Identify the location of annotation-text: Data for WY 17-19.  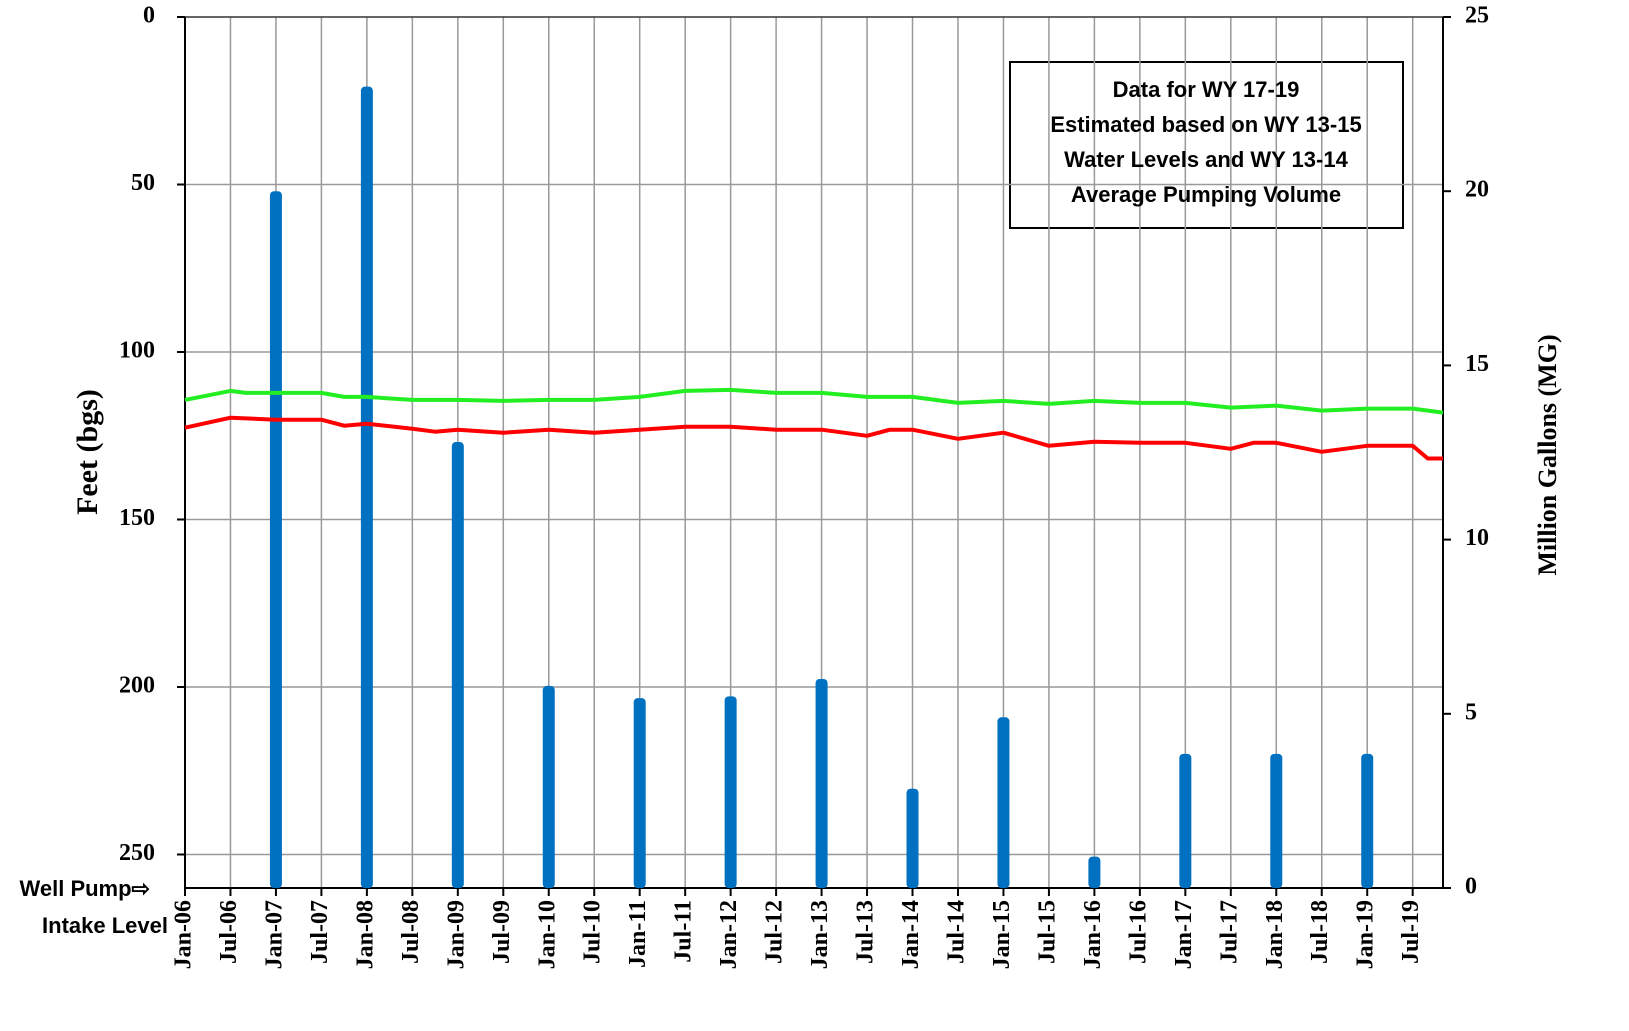
(1206, 89).